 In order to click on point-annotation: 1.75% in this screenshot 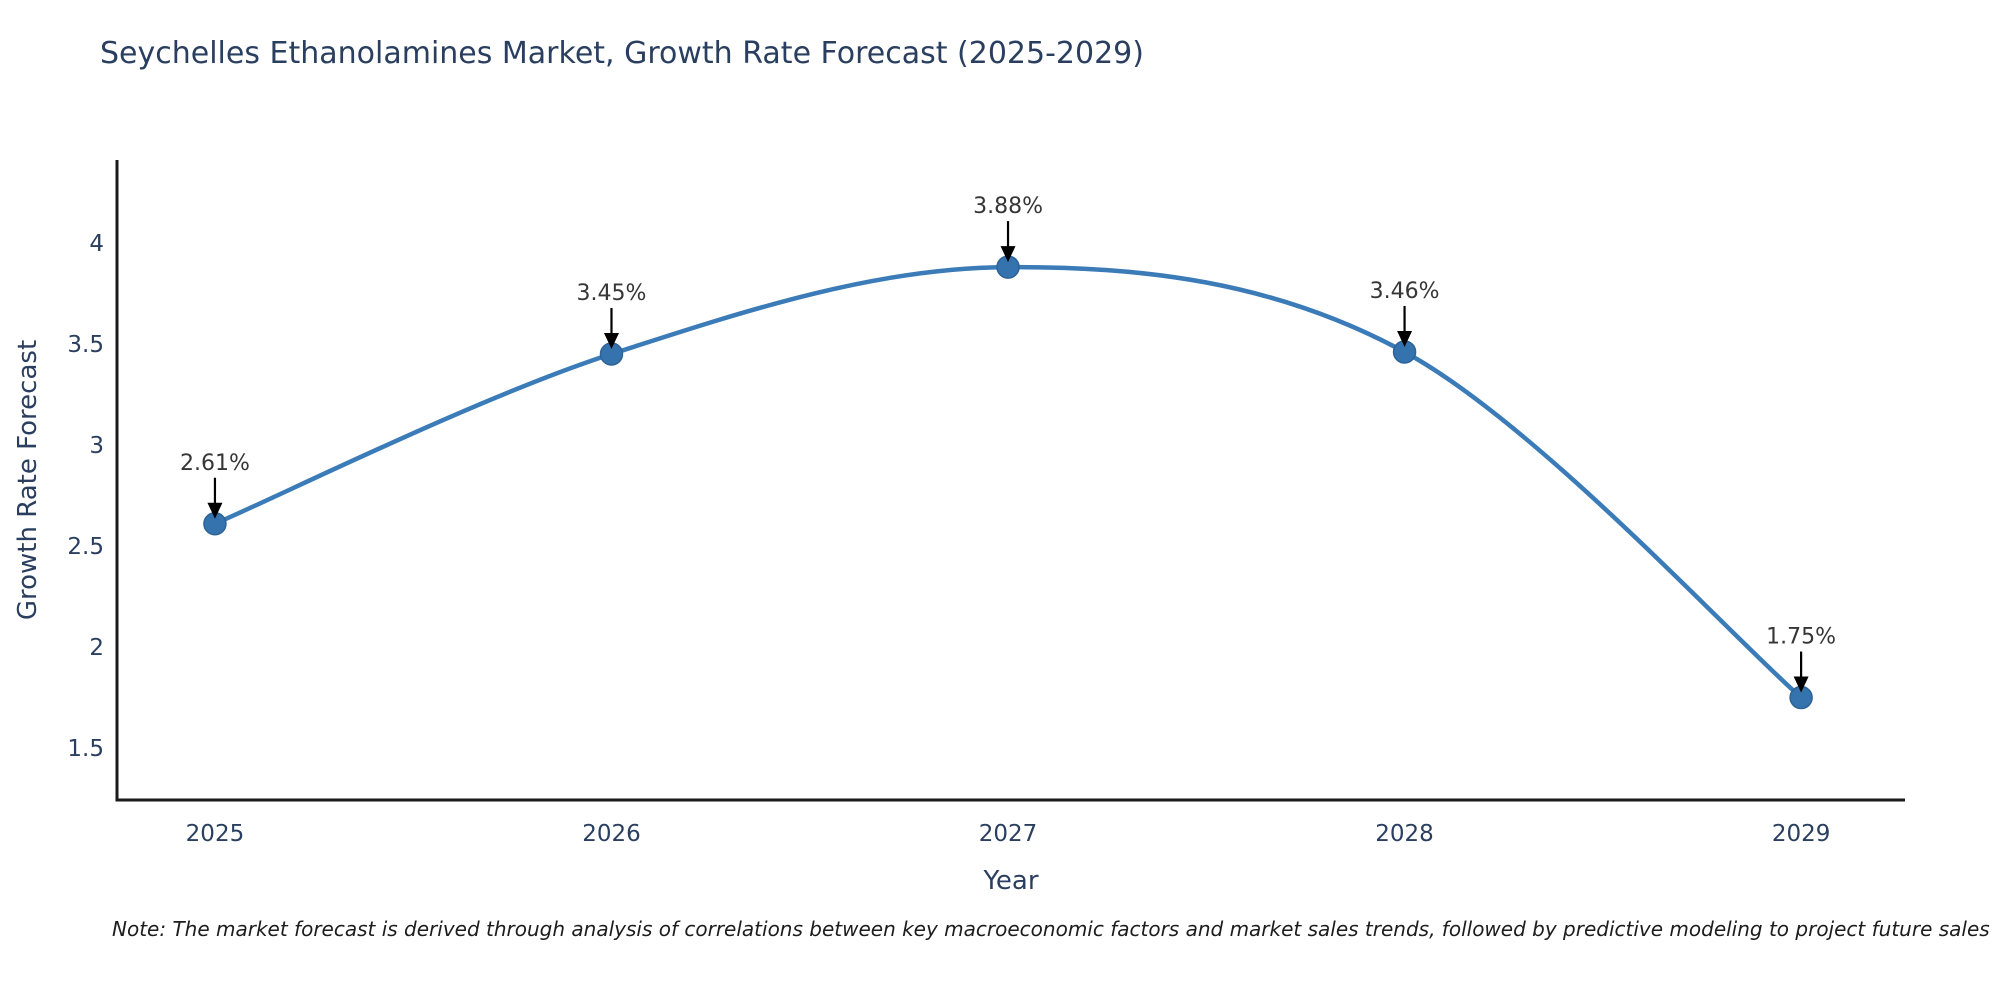, I will do `click(1801, 637)`.